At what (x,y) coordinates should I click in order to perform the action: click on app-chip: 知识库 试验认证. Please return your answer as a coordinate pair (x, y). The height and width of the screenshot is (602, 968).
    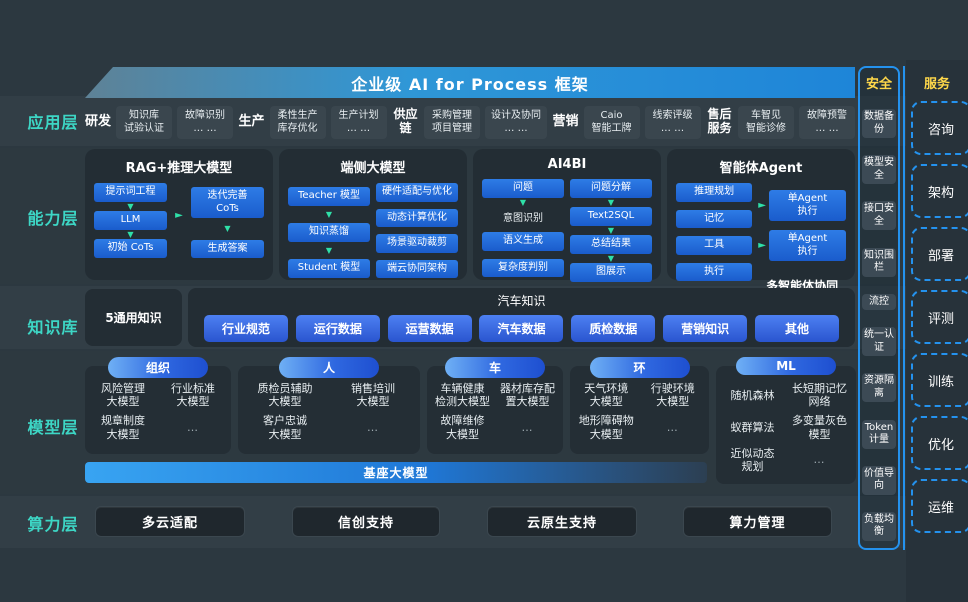
    Looking at the image, I should click on (144, 122).